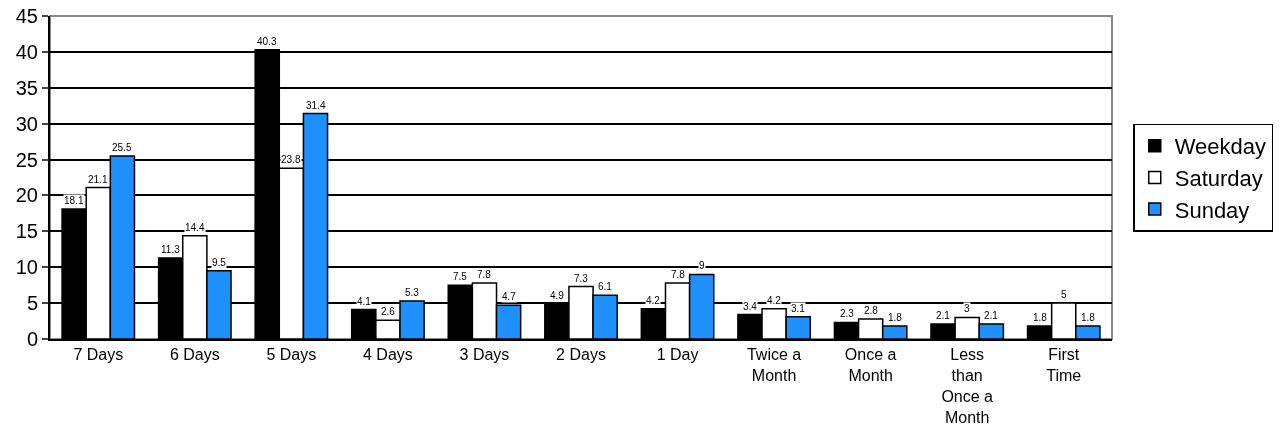  Describe the element at coordinates (171, 249) in the screenshot. I see `data-label: 11.3` at that location.